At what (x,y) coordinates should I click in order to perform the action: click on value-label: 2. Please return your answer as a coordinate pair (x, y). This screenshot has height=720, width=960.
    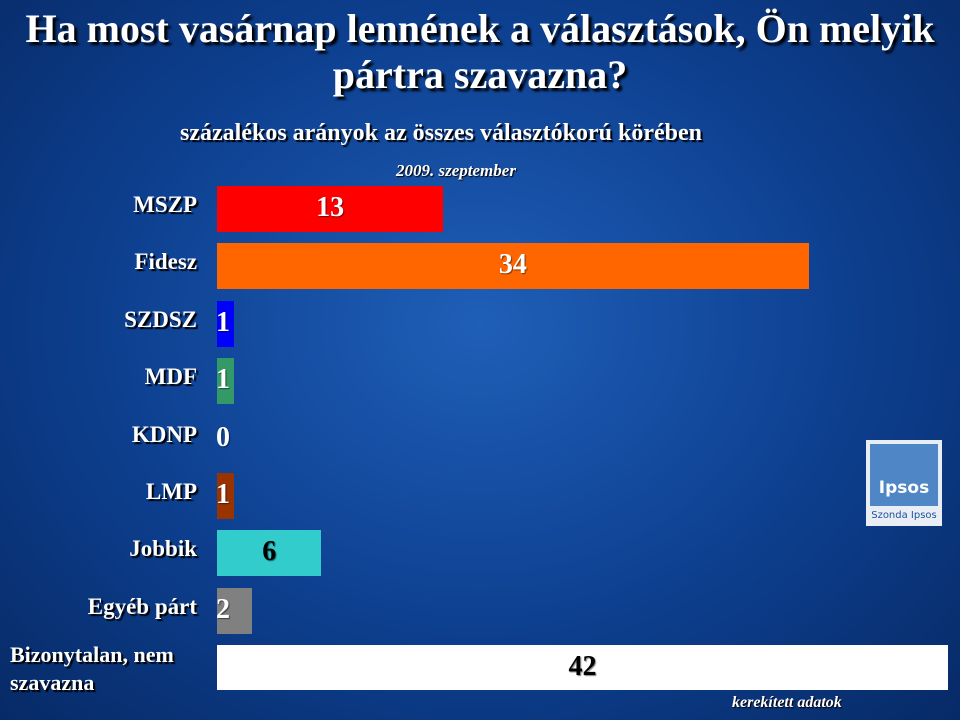
    Looking at the image, I should click on (223, 609).